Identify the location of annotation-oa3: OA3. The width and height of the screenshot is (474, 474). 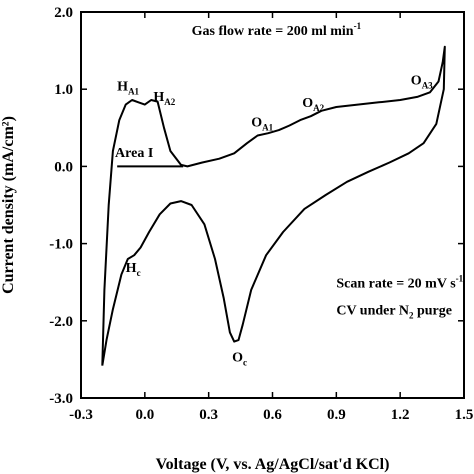
(422, 82).